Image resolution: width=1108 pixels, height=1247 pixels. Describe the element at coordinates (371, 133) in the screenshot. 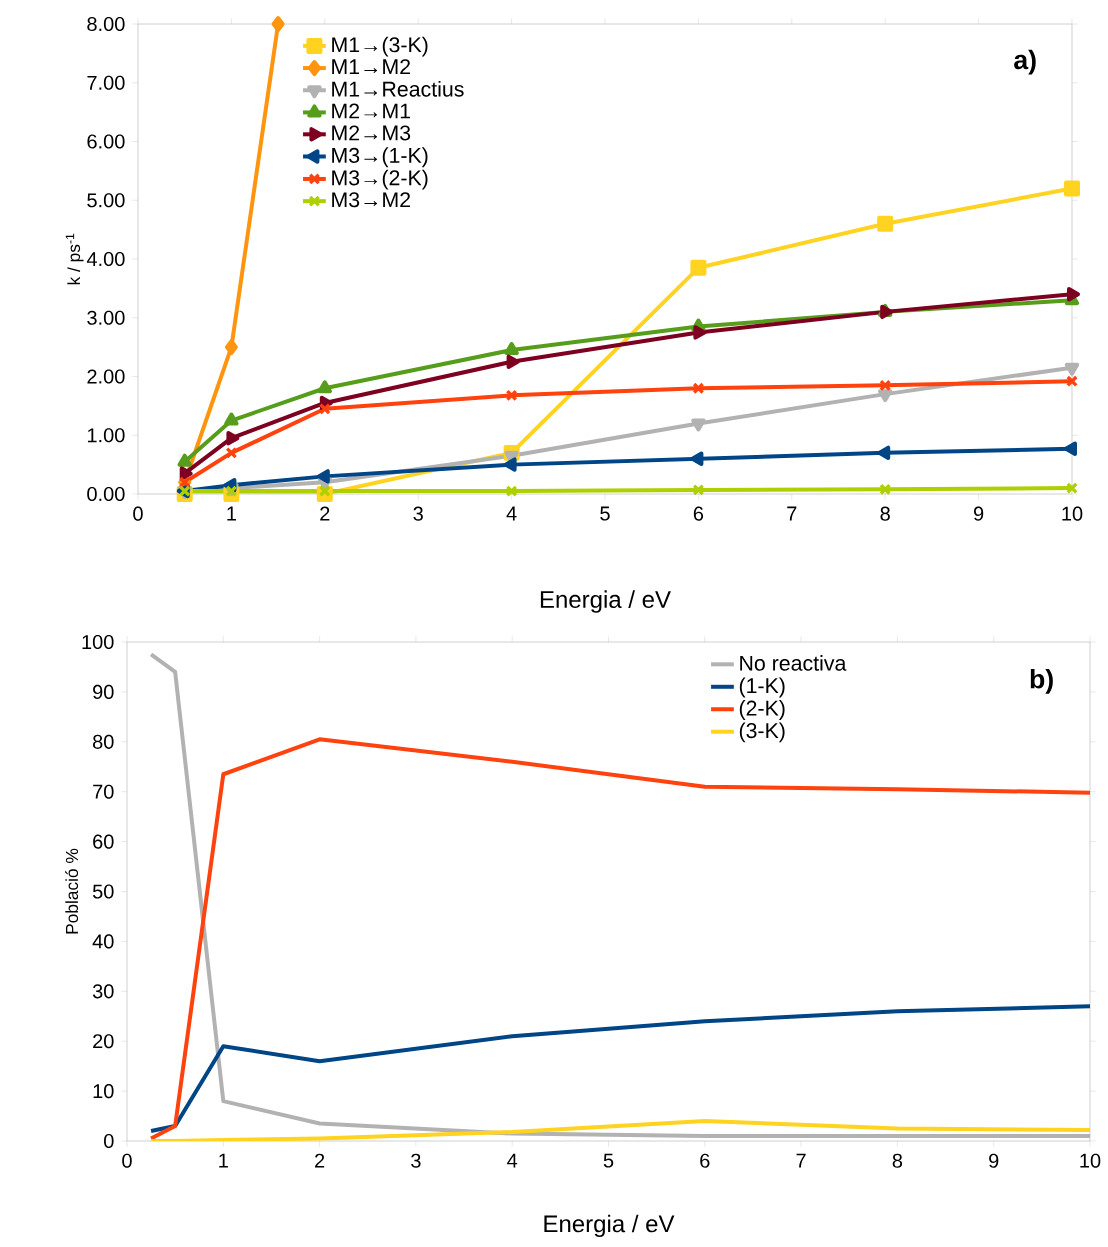

I see `legend-label: M2→M3` at that location.